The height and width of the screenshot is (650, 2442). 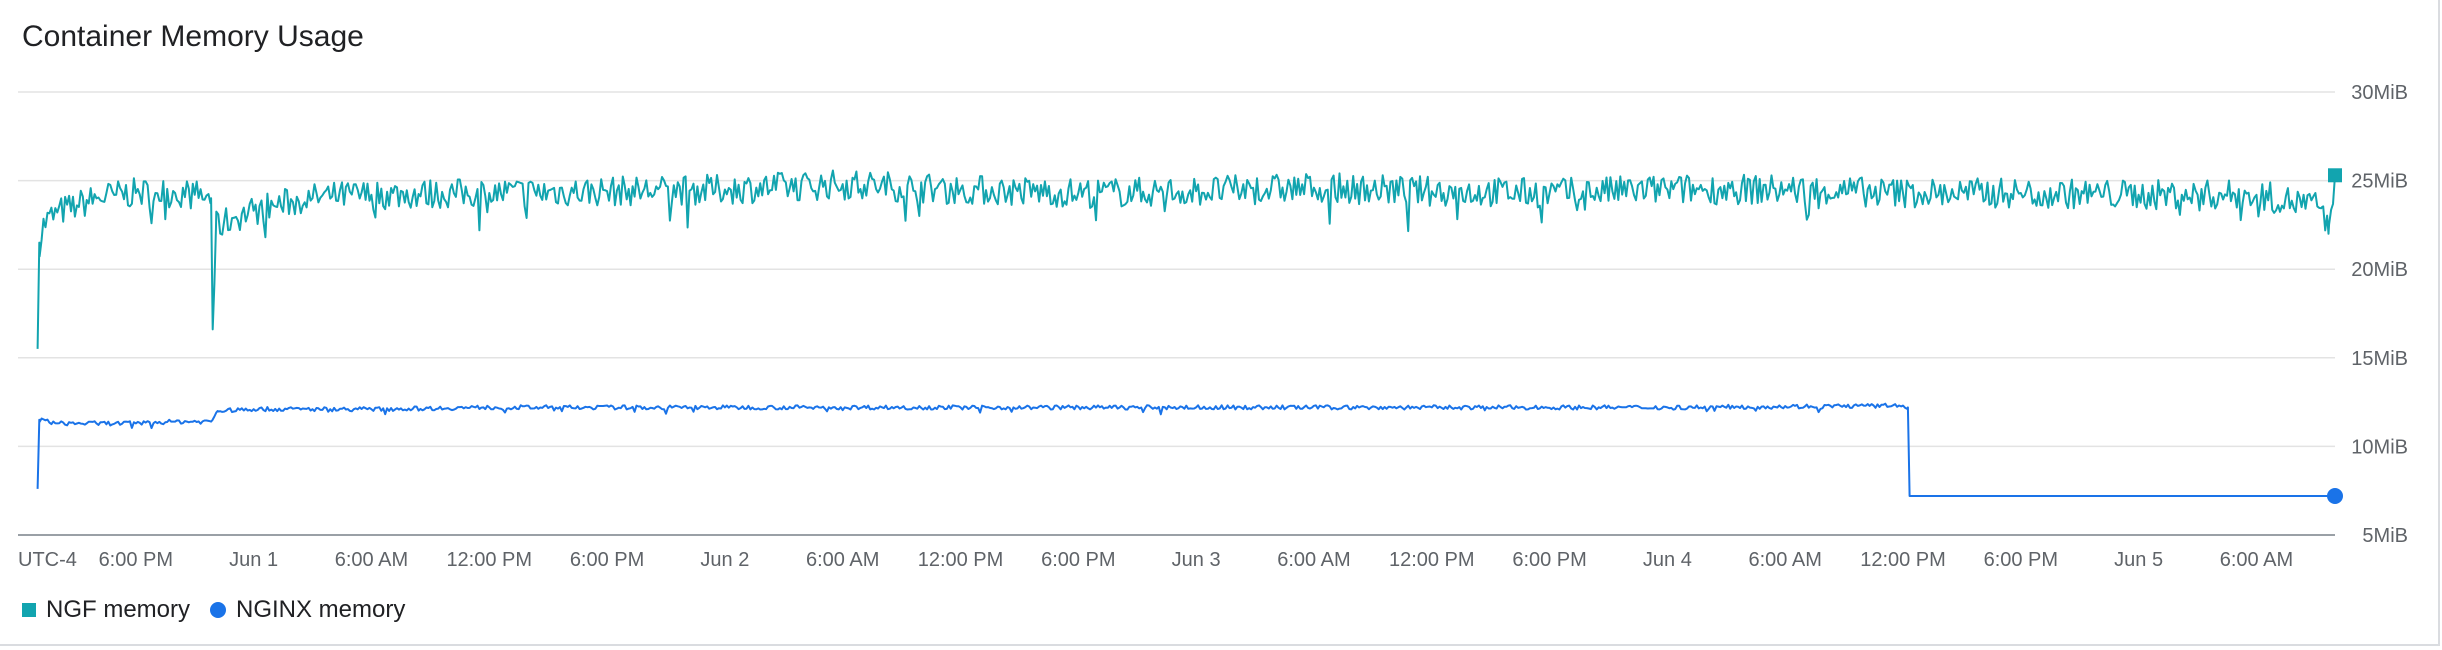 I want to click on y-tick-label: 30MiB, so click(x=2379, y=93).